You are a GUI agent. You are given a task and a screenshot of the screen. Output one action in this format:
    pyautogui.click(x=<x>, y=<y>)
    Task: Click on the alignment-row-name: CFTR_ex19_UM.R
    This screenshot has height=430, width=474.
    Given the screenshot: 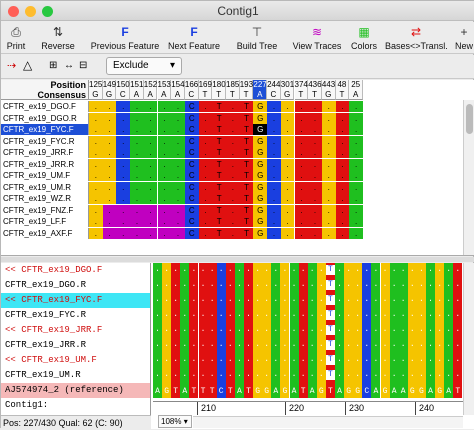 What is the action you would take?
    pyautogui.click(x=45, y=187)
    